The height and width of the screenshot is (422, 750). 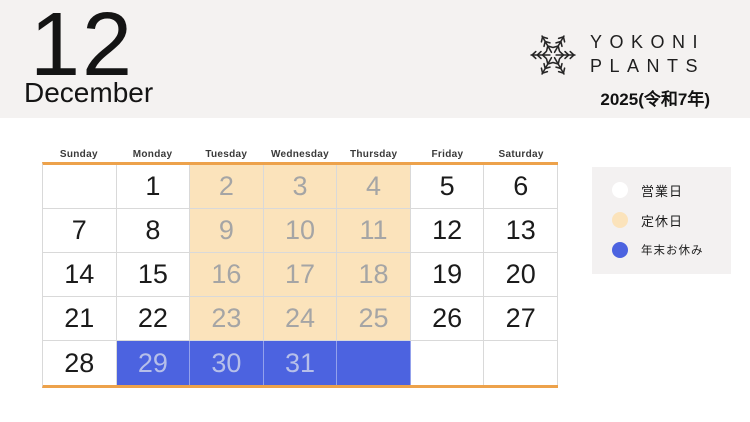 I want to click on calendar-day-1: 1, so click(x=153, y=187).